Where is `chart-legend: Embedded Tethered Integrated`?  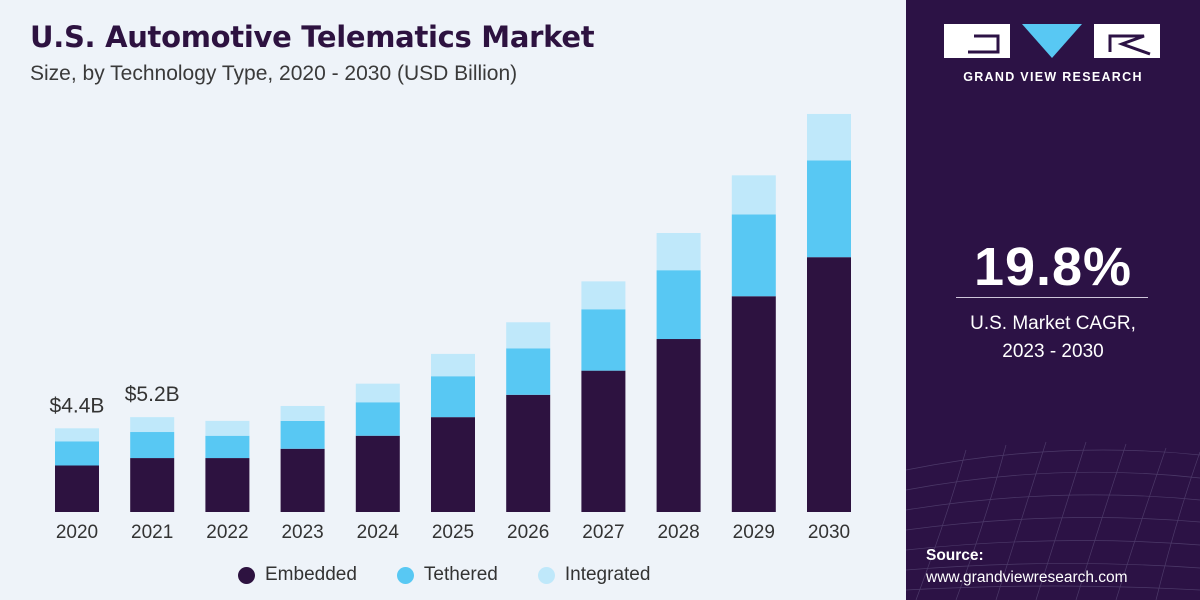 chart-legend: Embedded Tethered Integrated is located at coordinates (464, 575).